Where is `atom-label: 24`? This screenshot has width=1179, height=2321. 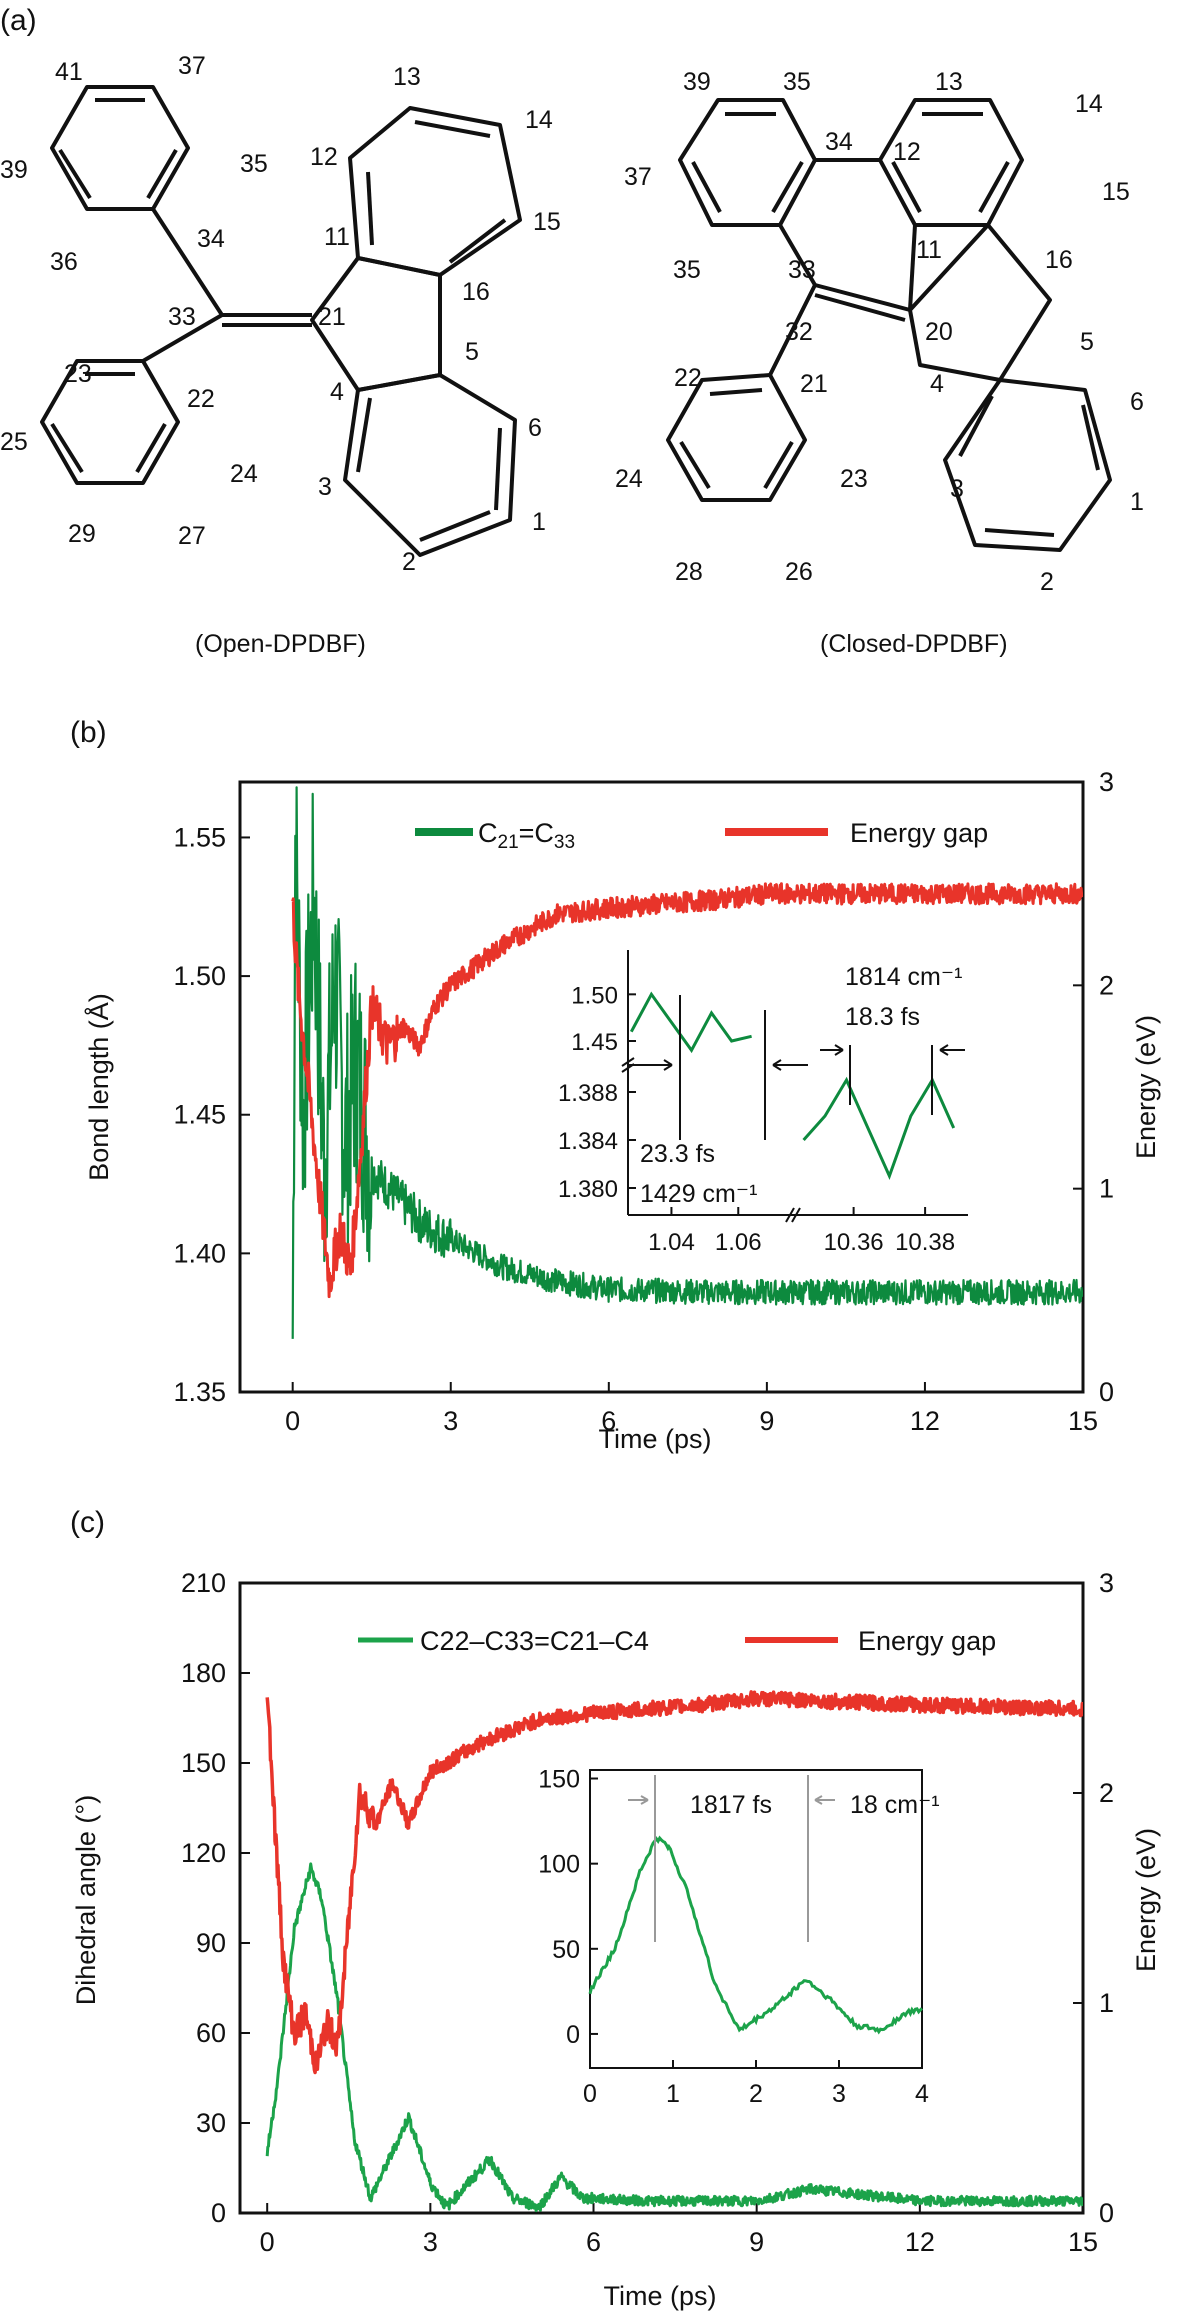 atom-label: 24 is located at coordinates (244, 474).